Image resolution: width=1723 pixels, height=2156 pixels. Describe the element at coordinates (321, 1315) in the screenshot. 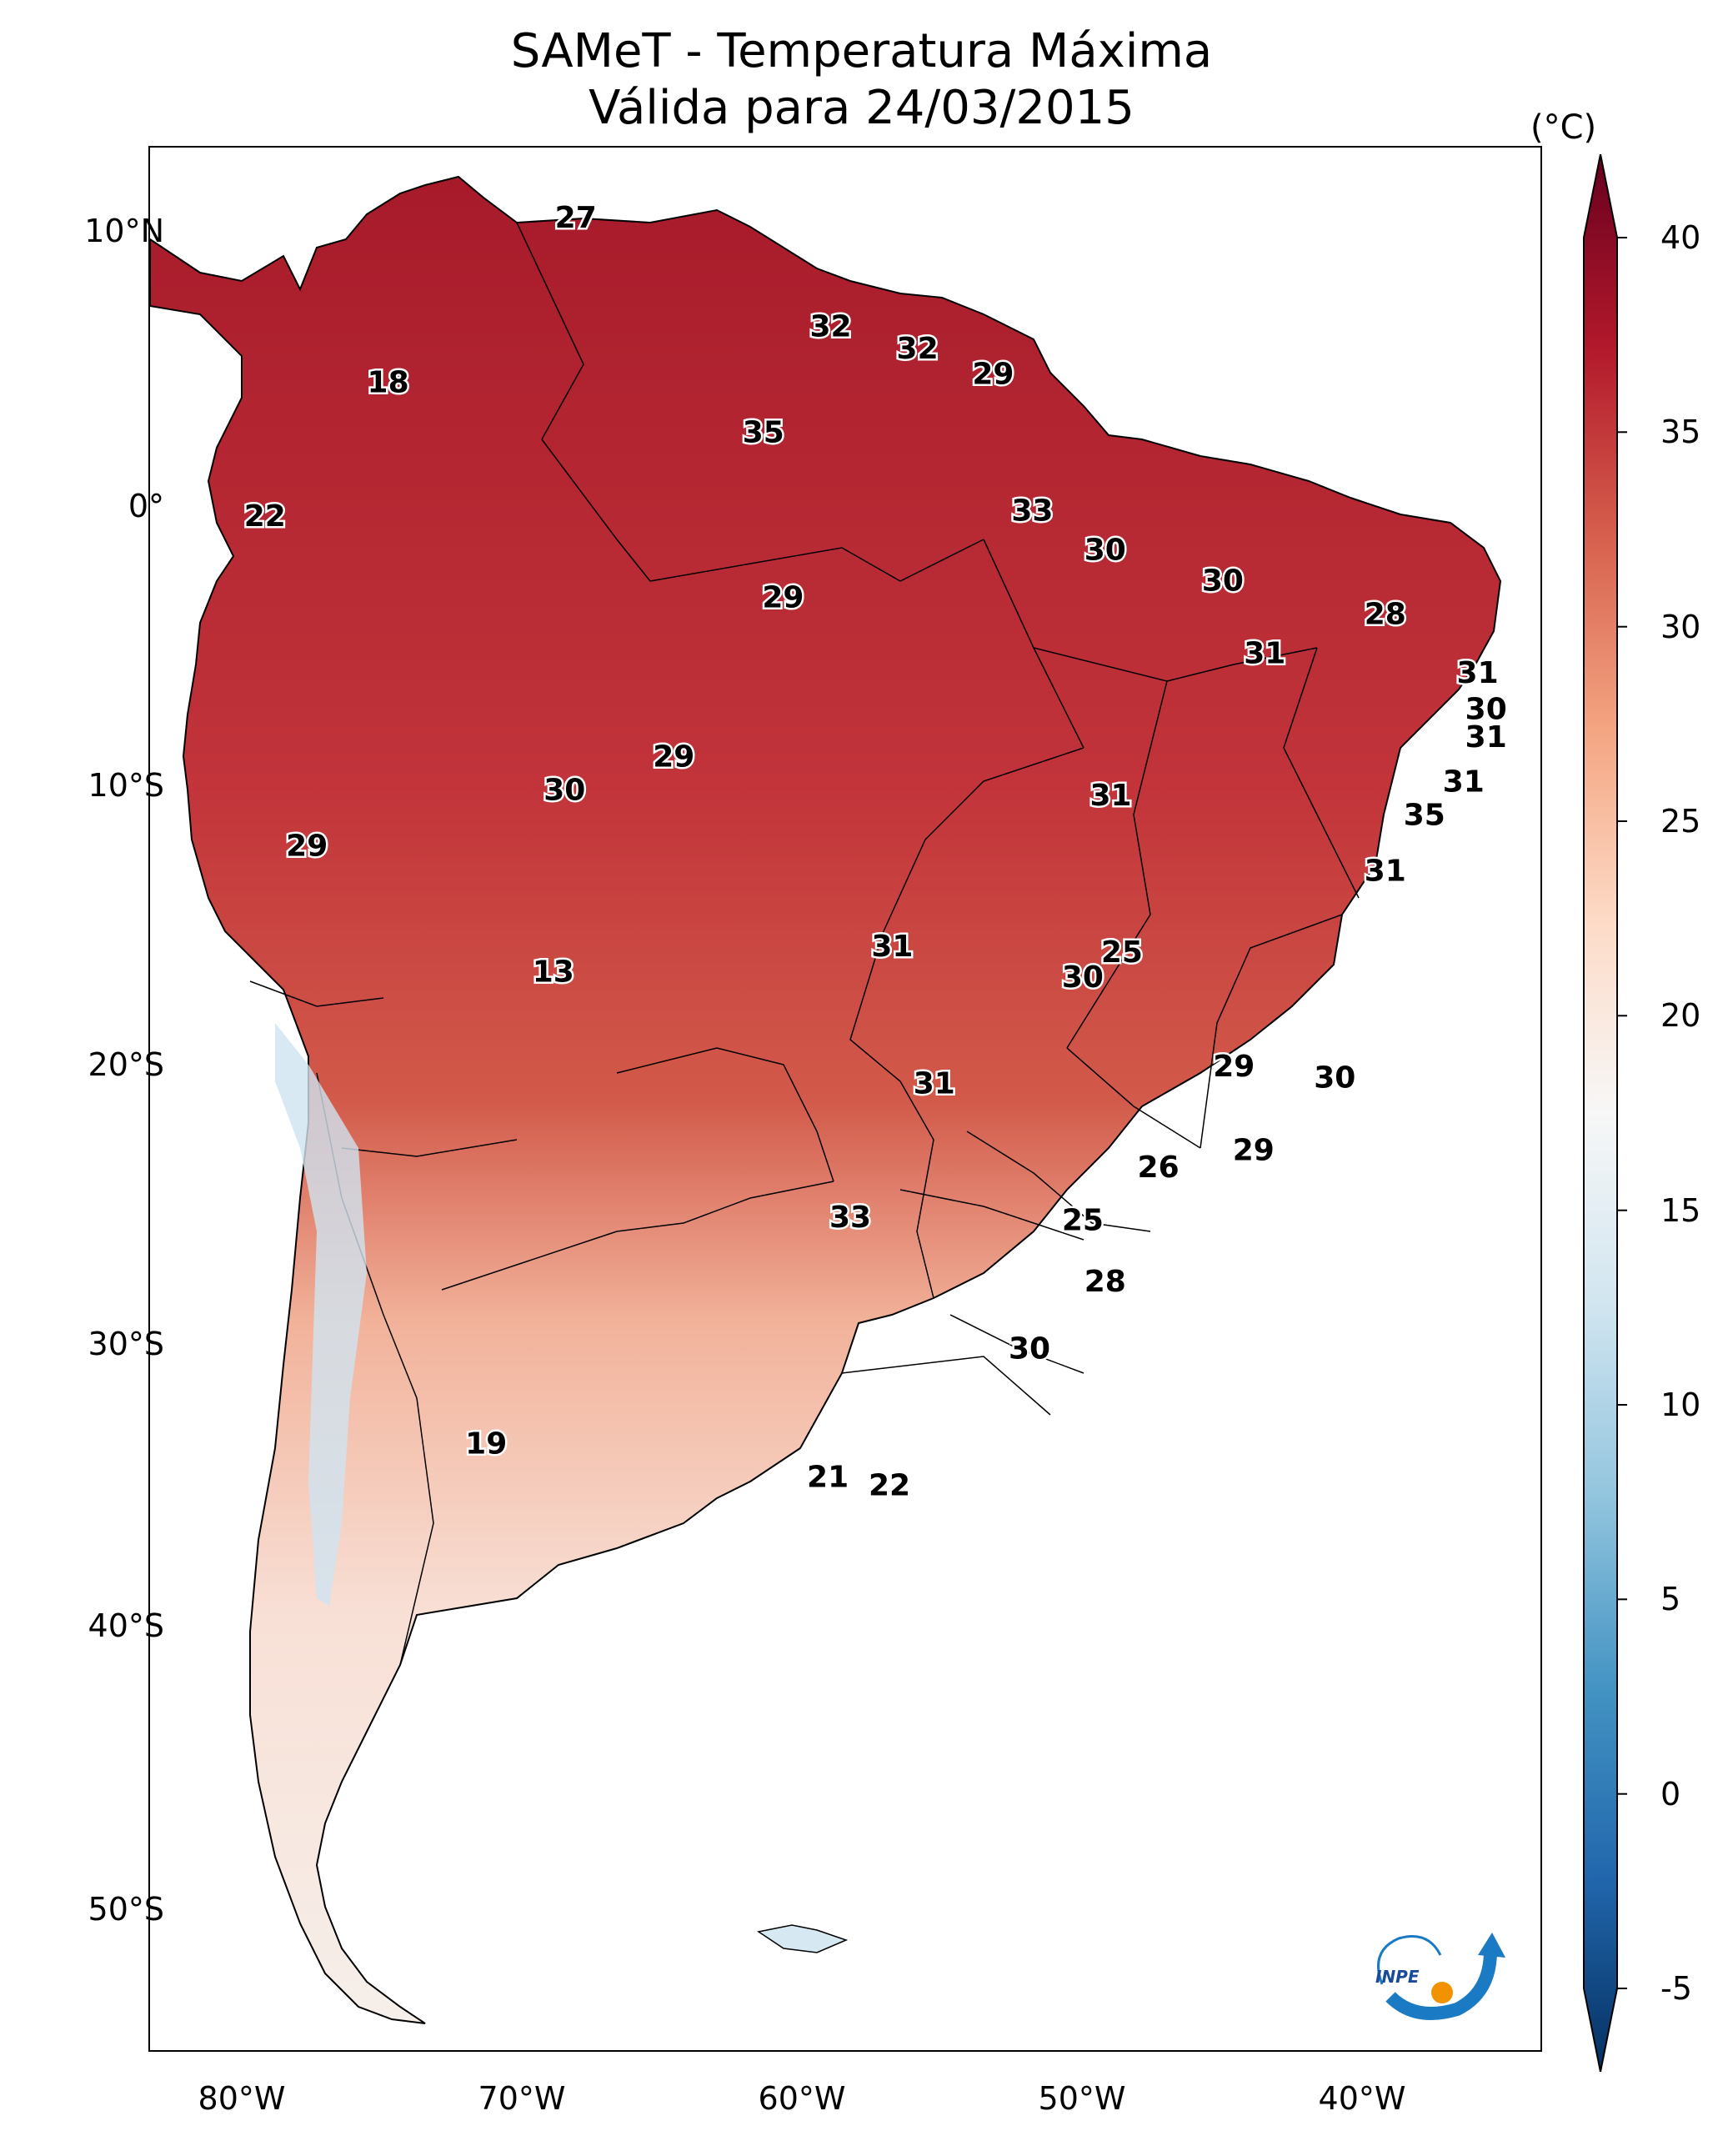

I see `andes-cold-band` at that location.